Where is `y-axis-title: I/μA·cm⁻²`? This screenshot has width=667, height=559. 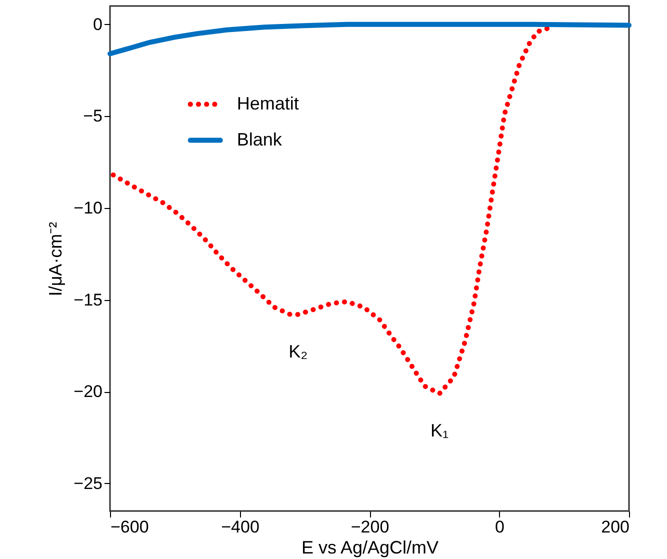 y-axis-title: I/μA·cm⁻² is located at coordinates (56, 259).